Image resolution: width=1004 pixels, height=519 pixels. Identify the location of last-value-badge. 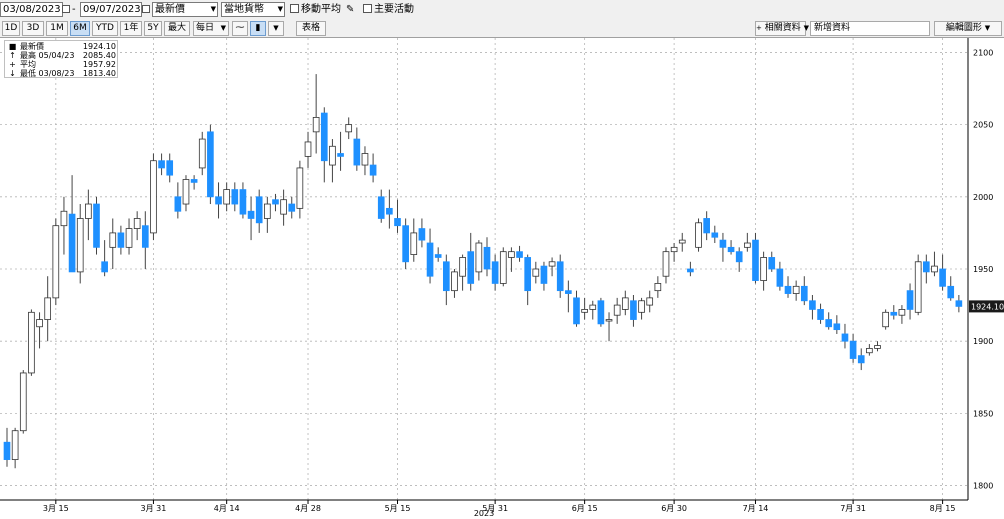
(986, 306).